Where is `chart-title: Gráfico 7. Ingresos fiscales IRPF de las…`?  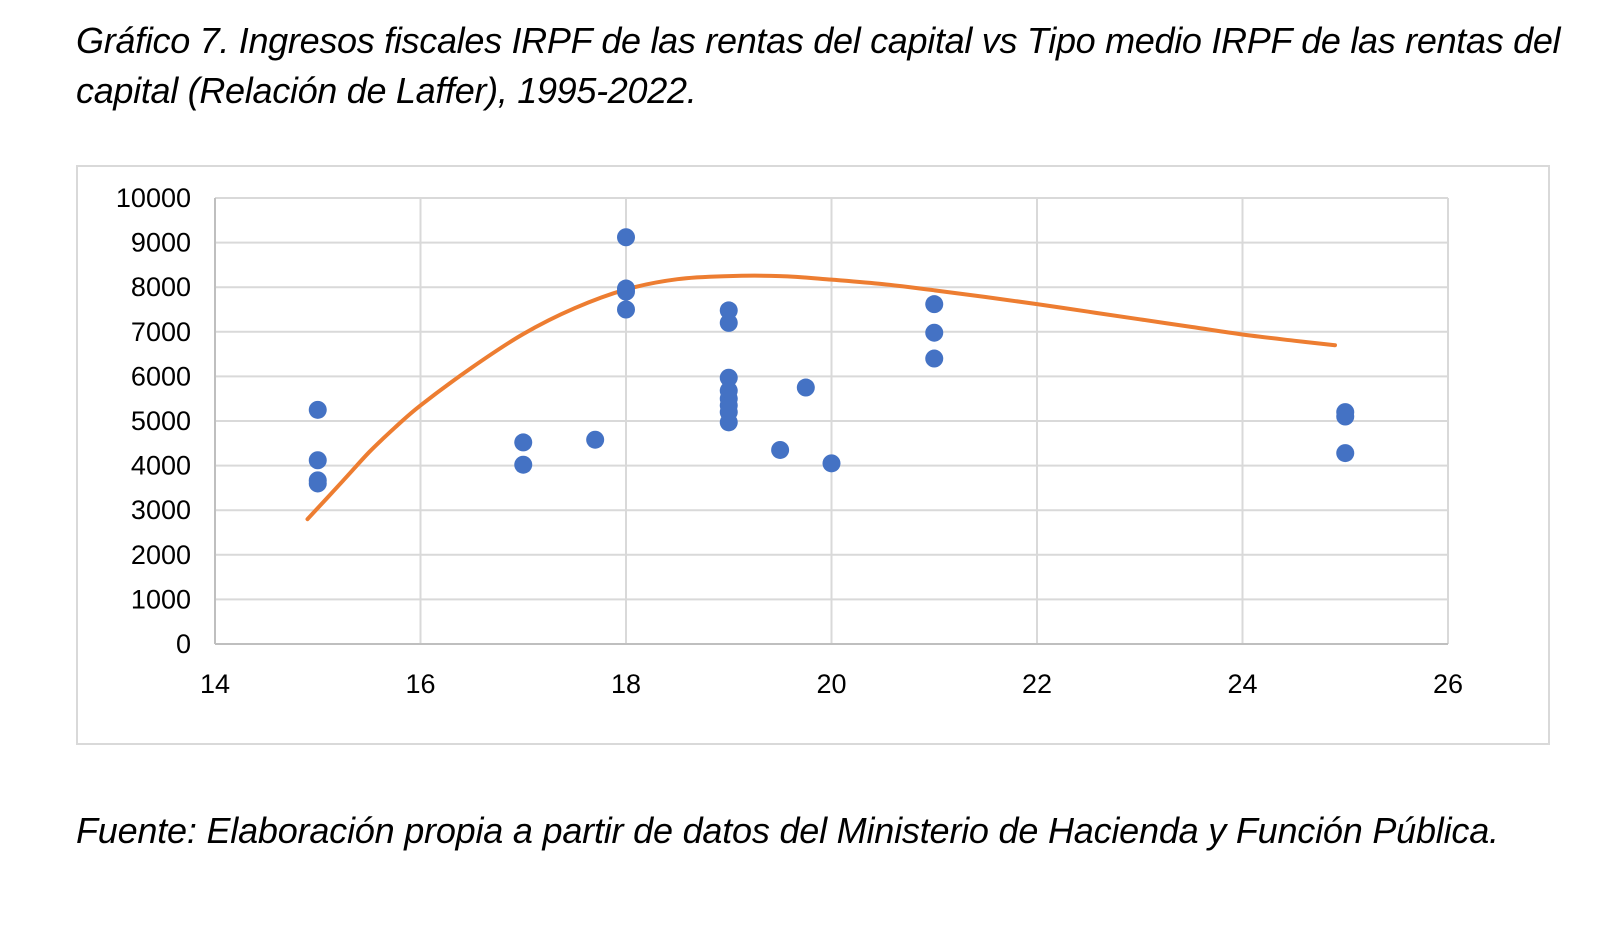
chart-title: Gráfico 7. Ingresos fiscales IRPF de las… is located at coordinates (818, 65).